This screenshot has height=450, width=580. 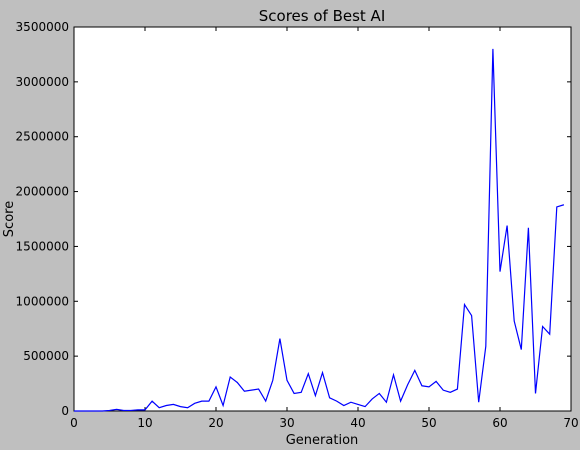 What do you see at coordinates (499, 423) in the screenshot?
I see `x-tick-label: 60` at bounding box center [499, 423].